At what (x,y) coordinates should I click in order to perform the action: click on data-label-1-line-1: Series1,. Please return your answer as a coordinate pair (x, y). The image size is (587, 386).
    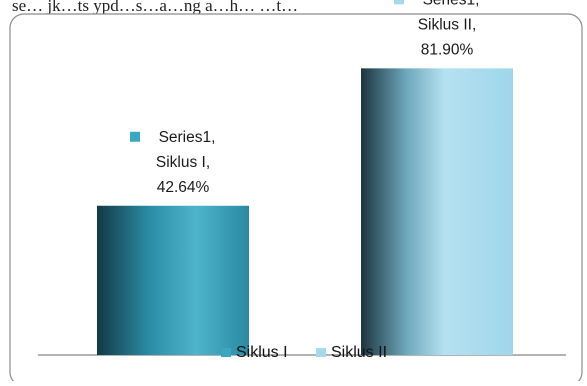
    Looking at the image, I should click on (187, 137).